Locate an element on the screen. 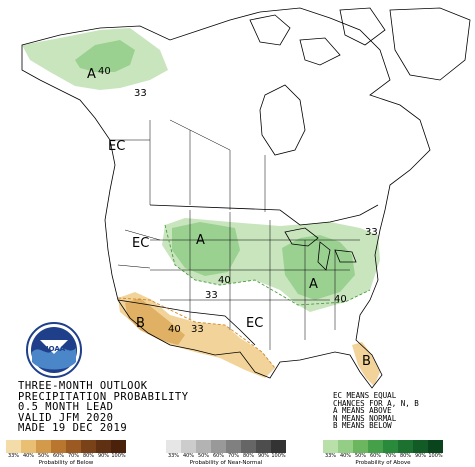  ohio-above-40-region is located at coordinates (318, 267).